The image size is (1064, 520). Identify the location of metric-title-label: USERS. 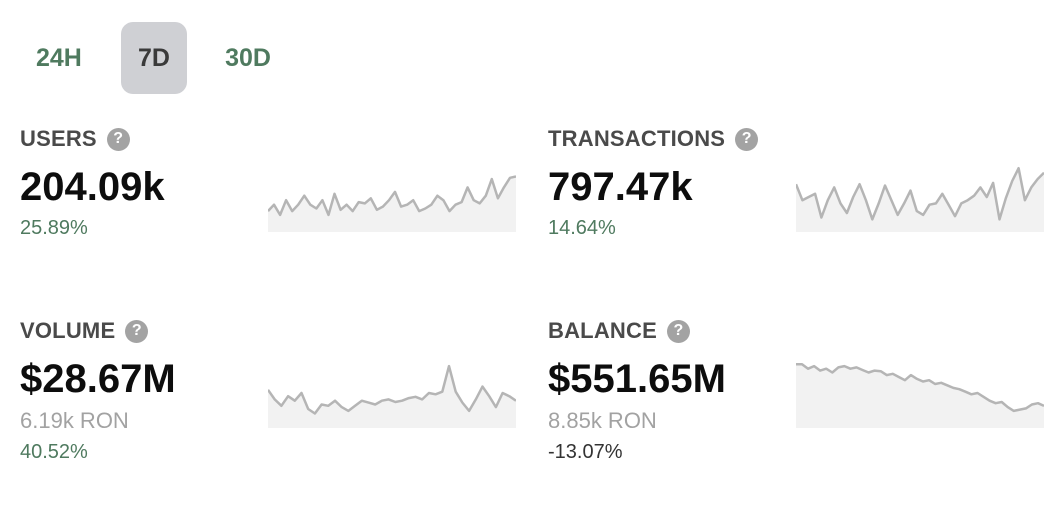
(58, 138).